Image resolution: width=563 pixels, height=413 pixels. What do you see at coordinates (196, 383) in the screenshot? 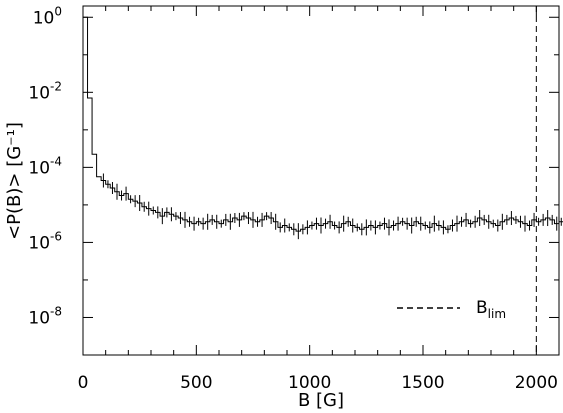
I see `x-tick-label: 500` at bounding box center [196, 383].